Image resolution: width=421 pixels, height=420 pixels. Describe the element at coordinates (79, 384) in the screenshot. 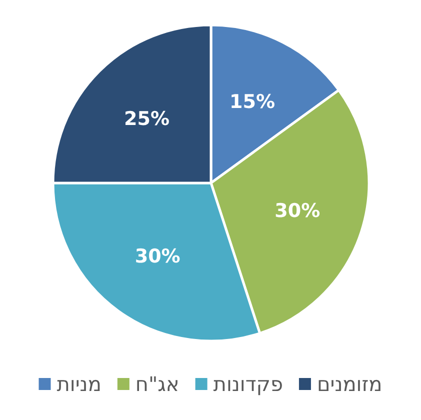

I see `legend-label: מניות` at that location.